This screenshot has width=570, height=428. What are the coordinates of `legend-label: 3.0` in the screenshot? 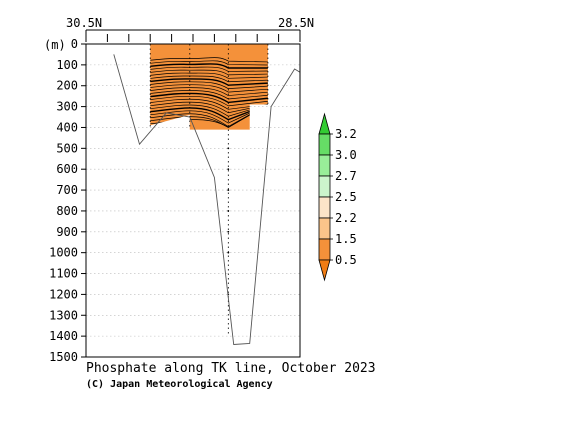 It's located at (346, 155).